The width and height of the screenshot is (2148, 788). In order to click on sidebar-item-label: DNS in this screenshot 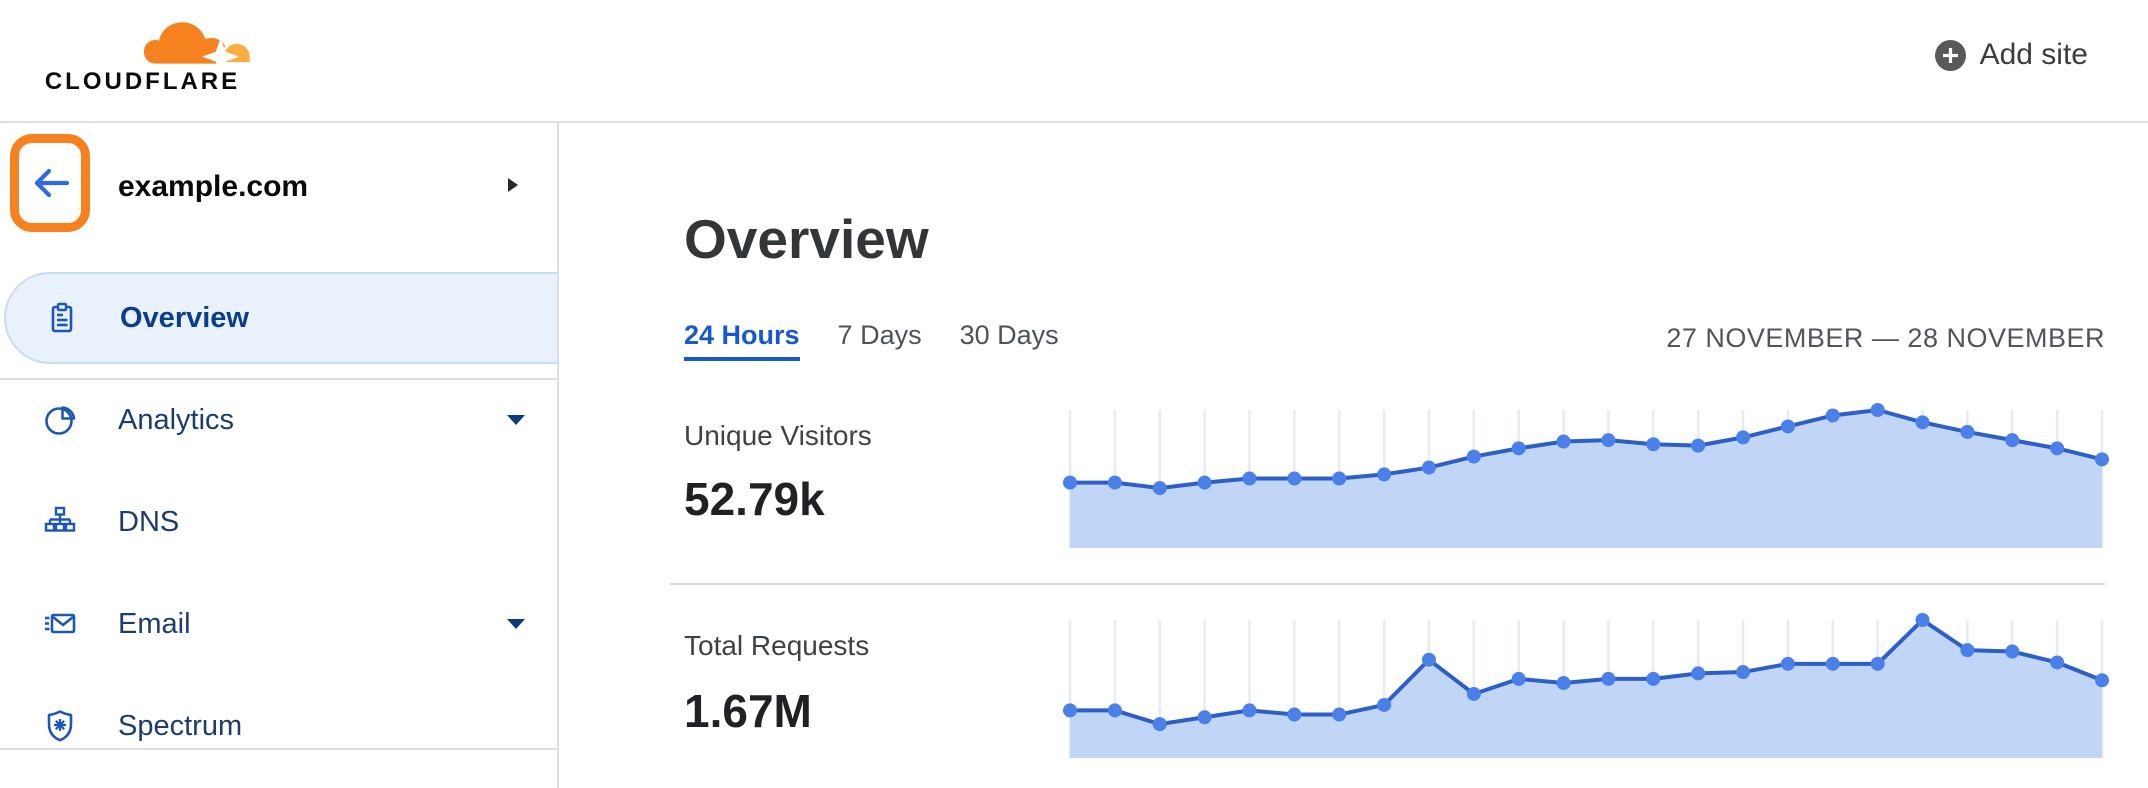, I will do `click(149, 521)`.